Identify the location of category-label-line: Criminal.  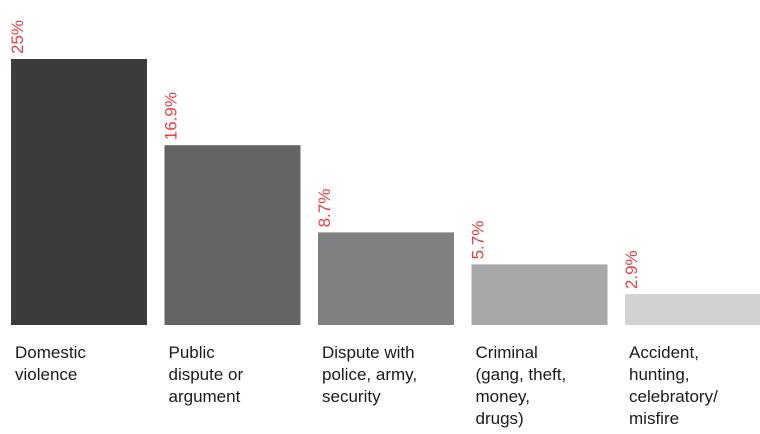
(506, 352).